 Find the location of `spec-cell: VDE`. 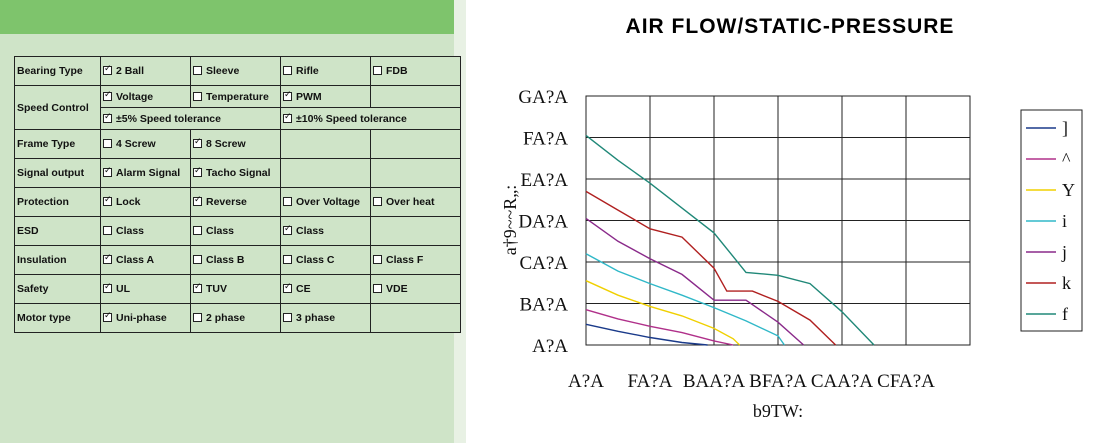

spec-cell: VDE is located at coordinates (415, 289).